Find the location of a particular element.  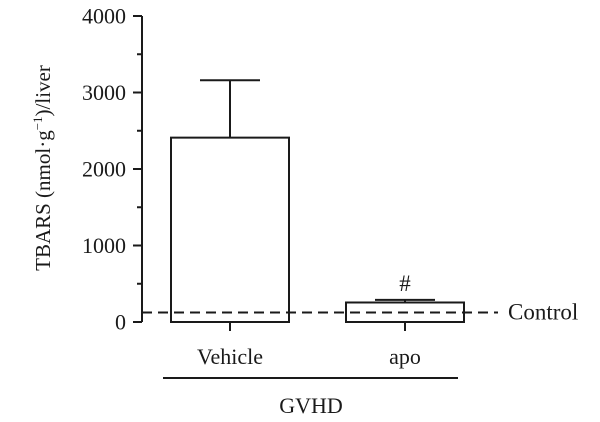

significance-marker: # is located at coordinates (405, 283).